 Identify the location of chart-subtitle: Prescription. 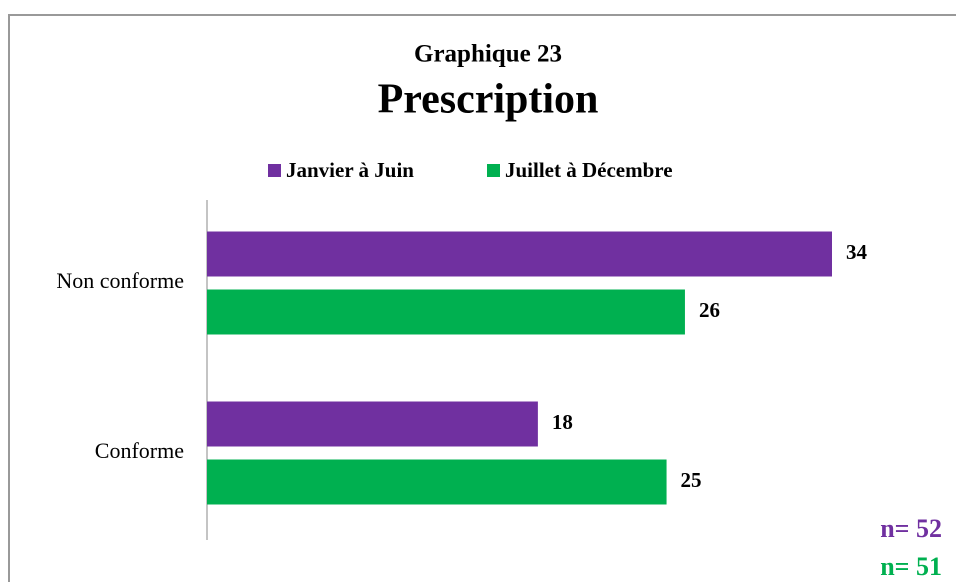
(488, 100).